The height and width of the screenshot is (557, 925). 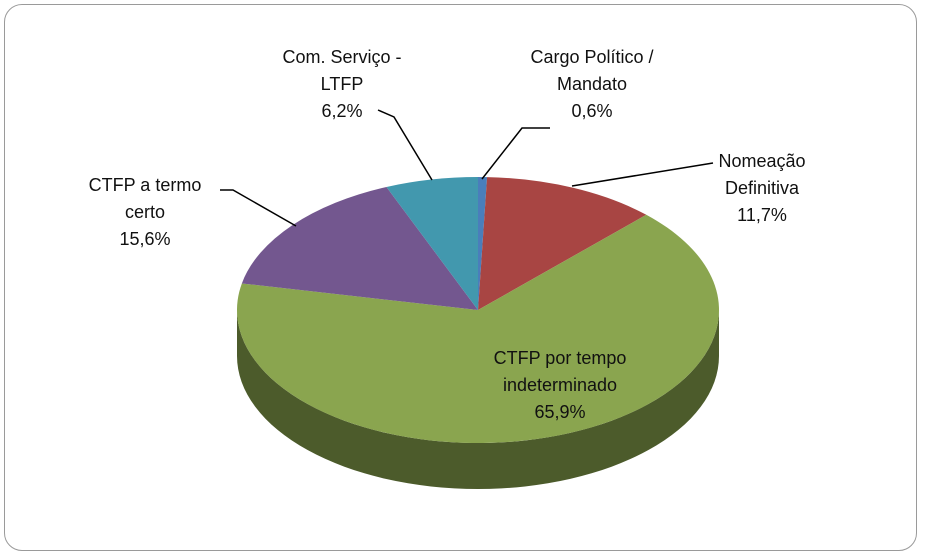 I want to click on data-label: CTFP a termo certo 15,6%, so click(x=145, y=212).